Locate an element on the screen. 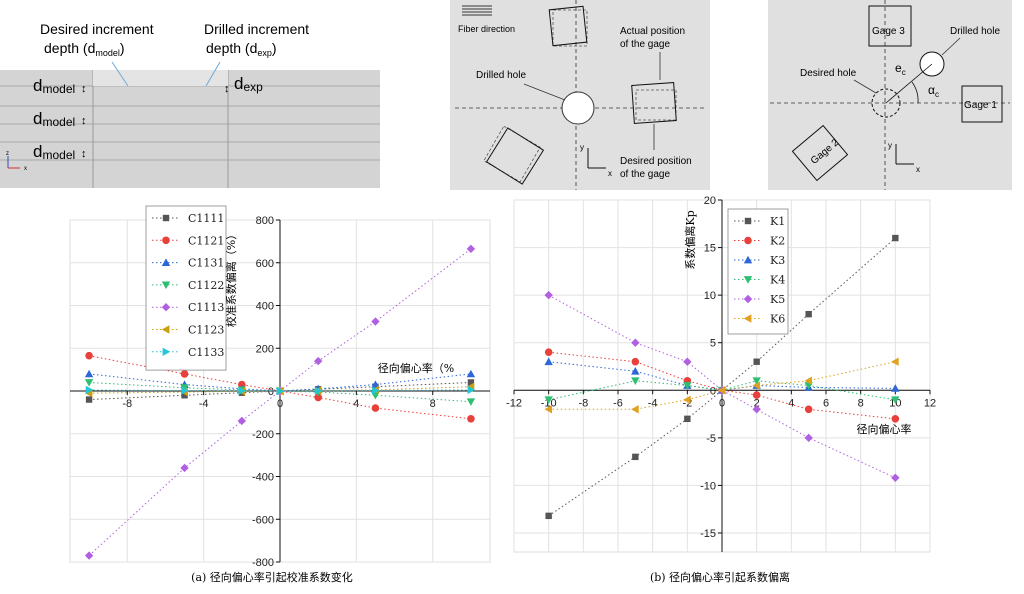  legend-item-C1111: C1111 is located at coordinates (188, 218).